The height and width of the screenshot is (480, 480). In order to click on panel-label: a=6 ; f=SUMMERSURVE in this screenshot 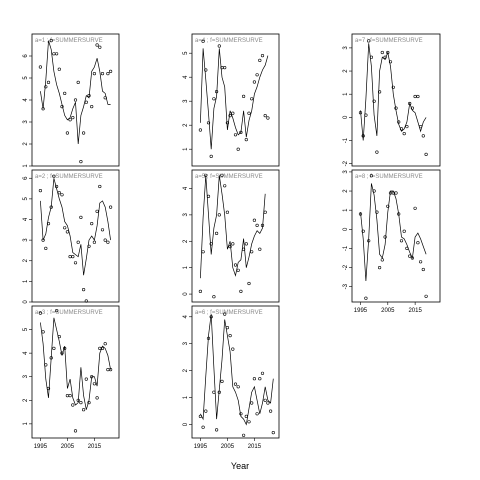, I will do `click(229, 313)`.